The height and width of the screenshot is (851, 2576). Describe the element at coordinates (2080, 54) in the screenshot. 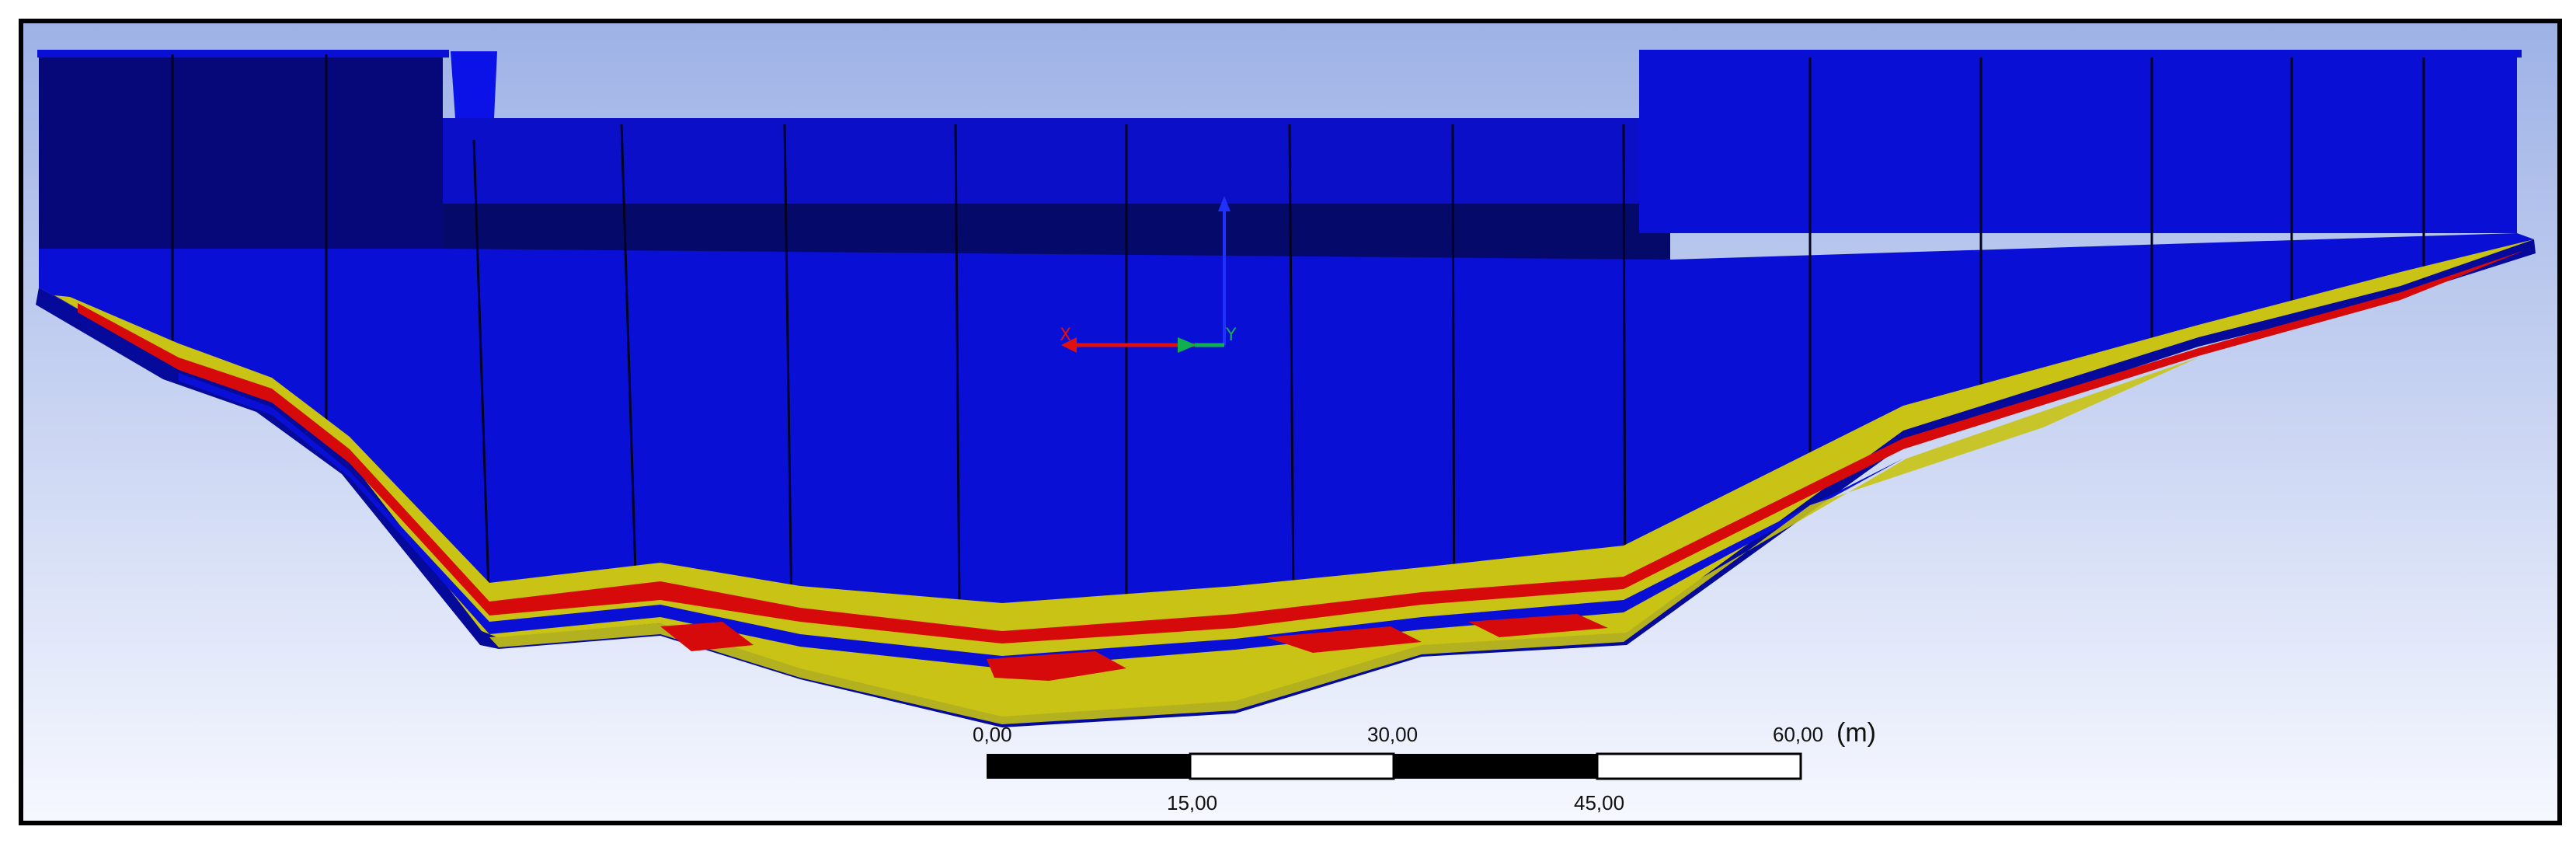

I see `right-top-cap` at that location.